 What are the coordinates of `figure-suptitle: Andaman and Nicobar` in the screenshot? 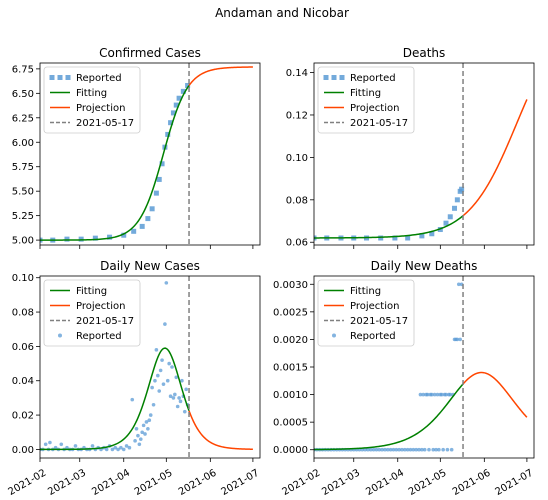 It's located at (282, 13).